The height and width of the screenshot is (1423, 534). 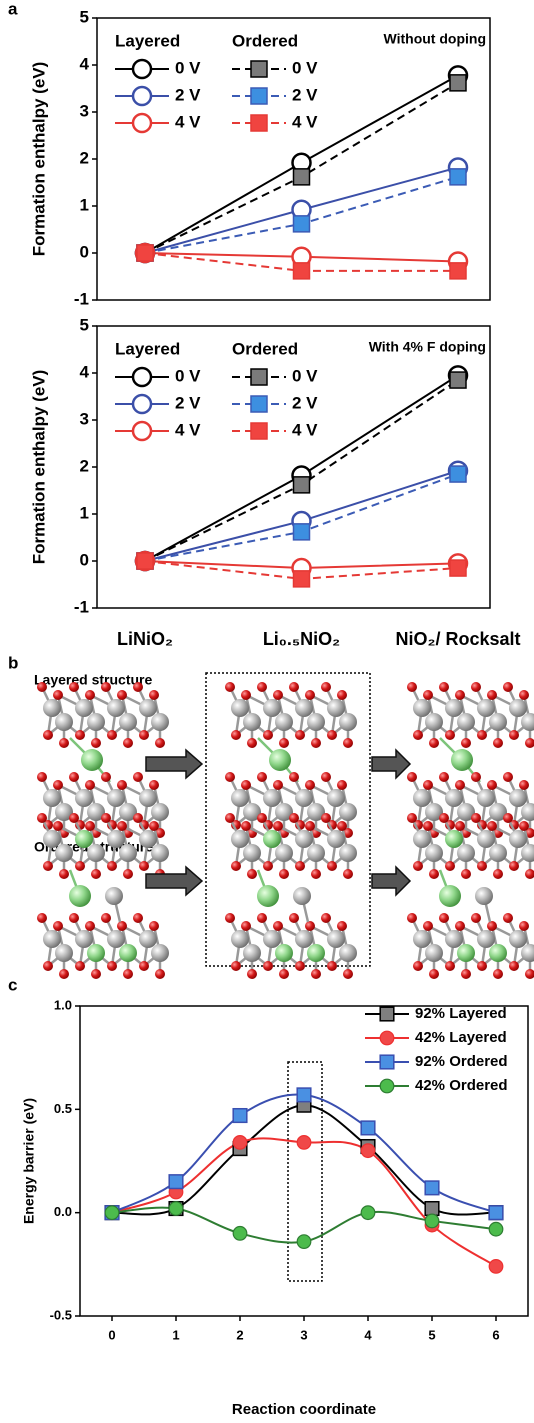 I want to click on x-tick-label: 1, so click(x=175, y=1334).